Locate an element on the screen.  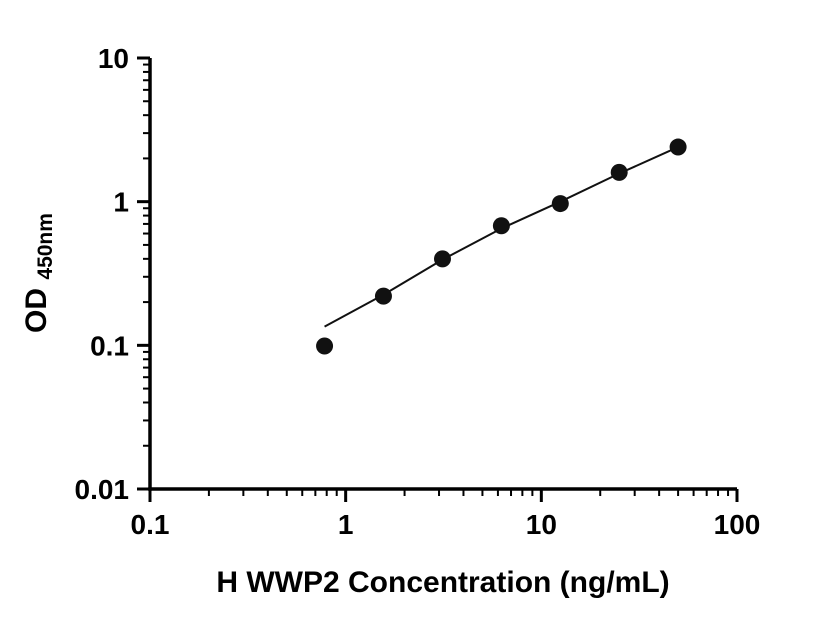
x-axis-tick-label: 100 is located at coordinates (737, 524).